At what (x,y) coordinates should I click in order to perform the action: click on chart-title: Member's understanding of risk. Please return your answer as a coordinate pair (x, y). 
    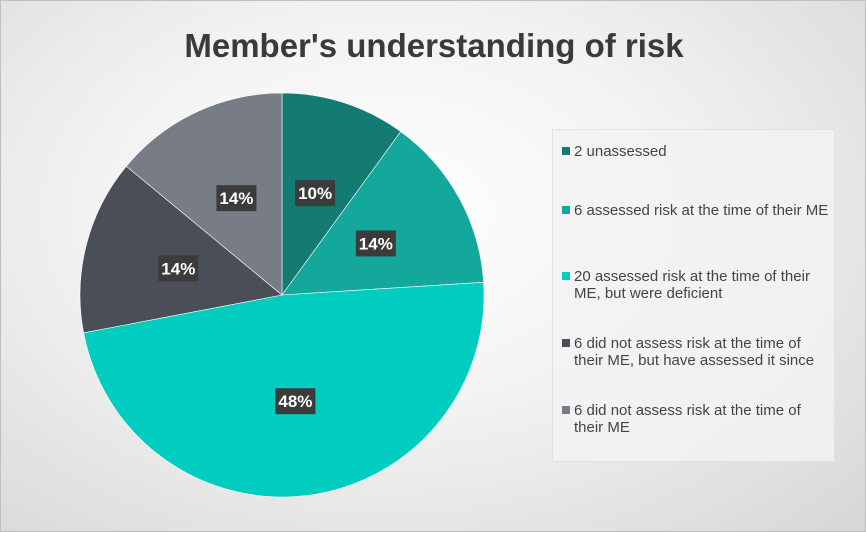
    Looking at the image, I should click on (434, 45).